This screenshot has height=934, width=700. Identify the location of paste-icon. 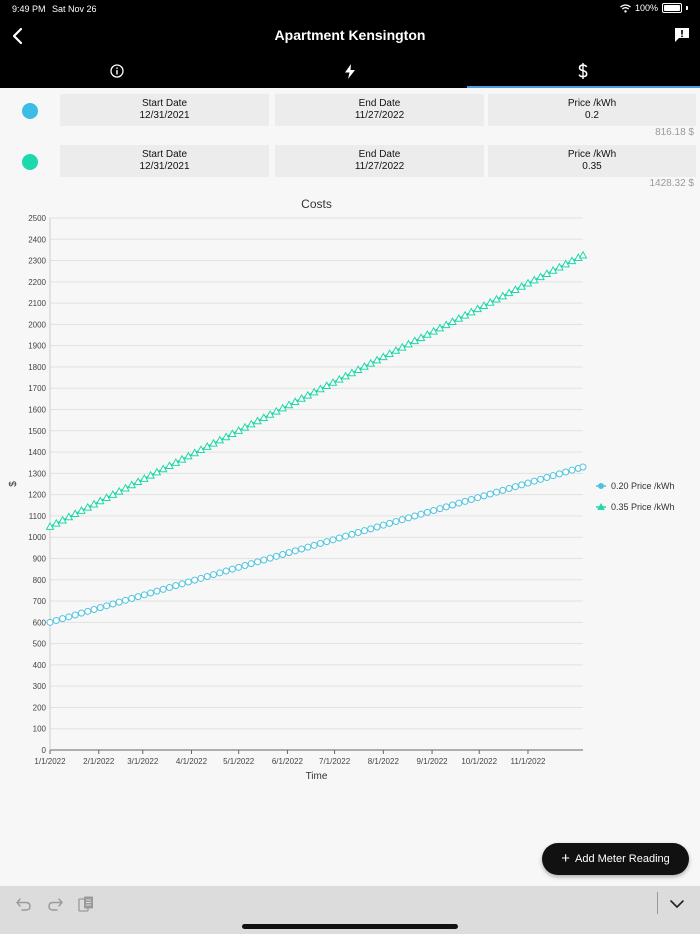
(86, 904).